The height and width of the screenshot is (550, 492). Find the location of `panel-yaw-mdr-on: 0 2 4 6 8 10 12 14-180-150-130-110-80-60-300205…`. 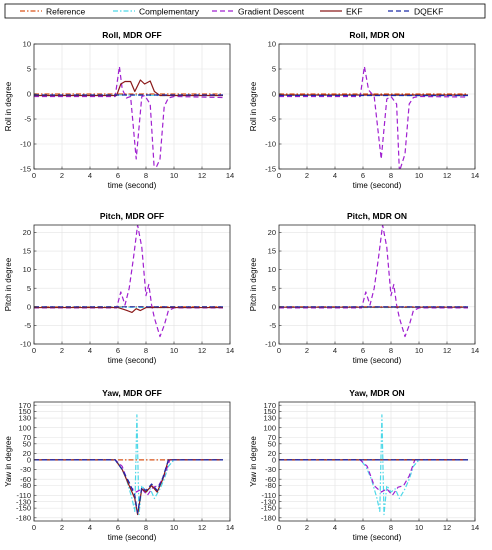

panel-yaw-mdr-on: 0 2 4 6 8 10 12 14-180-150-130-110-80-60-300205… is located at coordinates (364, 465).